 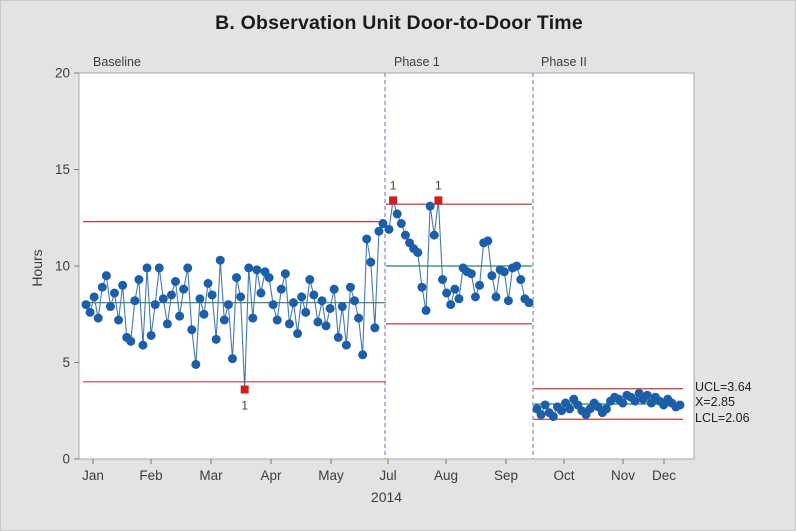 What do you see at coordinates (723, 387) in the screenshot?
I see `ucl-annotation: UCL=3.64` at bounding box center [723, 387].